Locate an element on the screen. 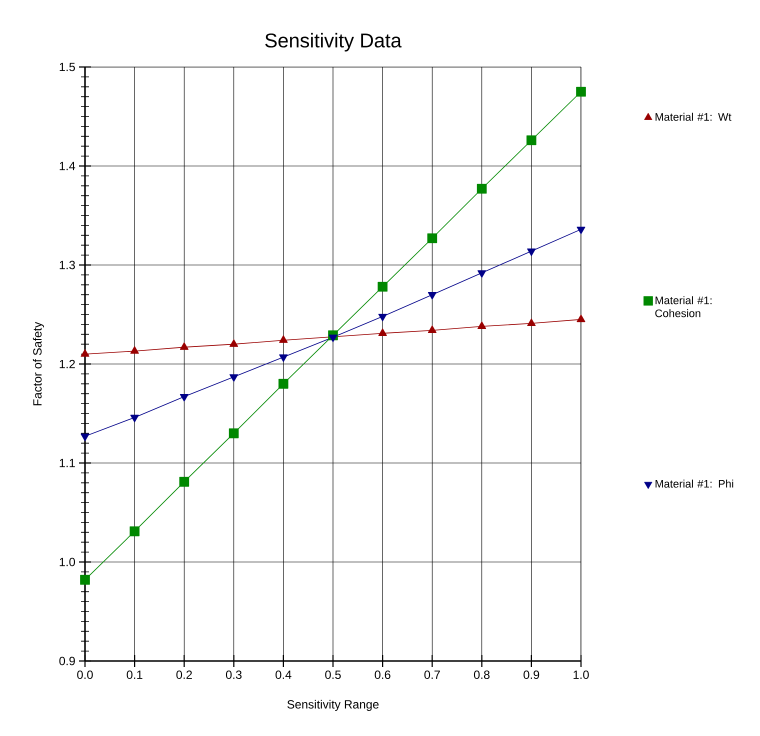  x-tick-label: 0.9 is located at coordinates (532, 674).